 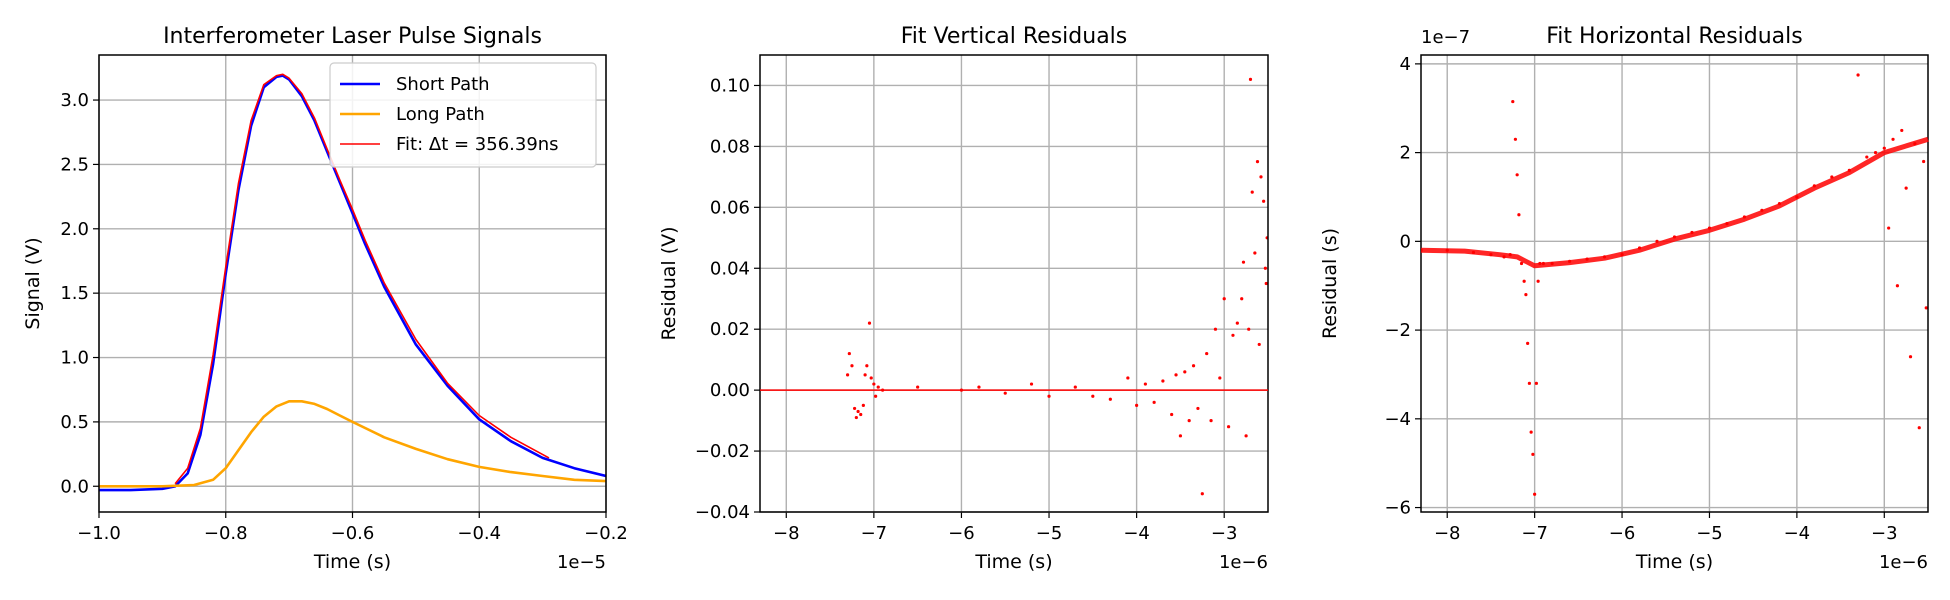 I want to click on x-tick-label: −3, so click(x=1884, y=533).